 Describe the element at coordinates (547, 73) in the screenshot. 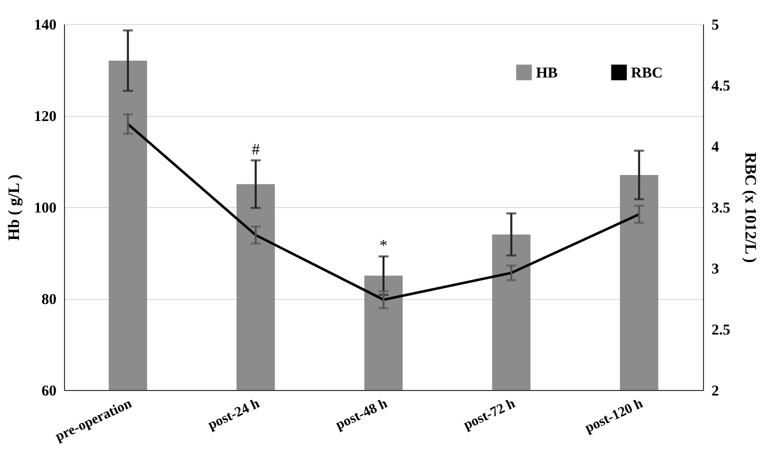

I see `legend-label: HB` at that location.